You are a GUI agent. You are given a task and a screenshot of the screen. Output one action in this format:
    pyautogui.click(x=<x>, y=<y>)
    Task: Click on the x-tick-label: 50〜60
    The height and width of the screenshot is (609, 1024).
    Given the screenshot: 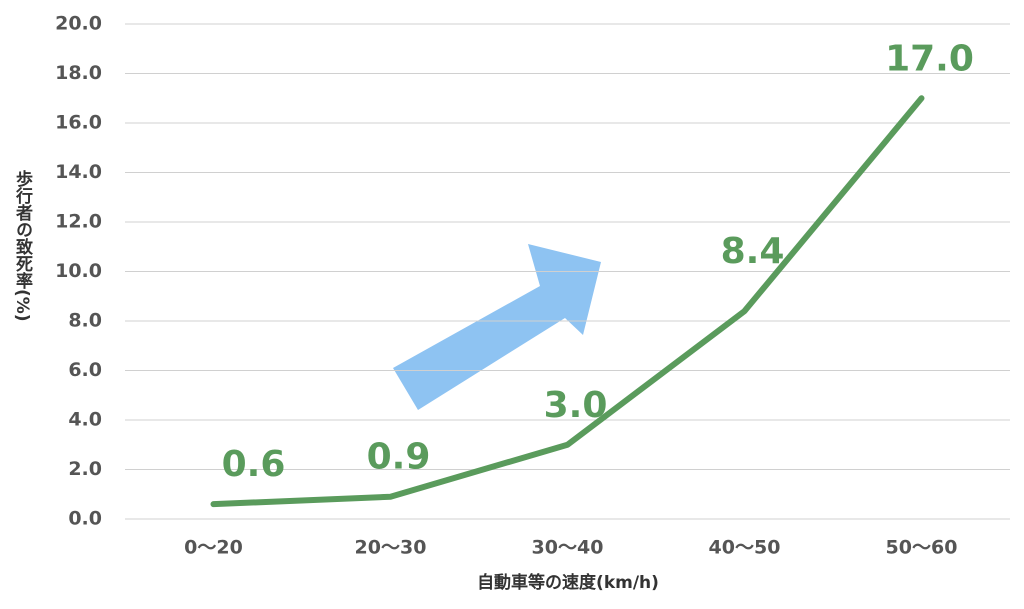 What is the action you would take?
    pyautogui.click(x=922, y=548)
    